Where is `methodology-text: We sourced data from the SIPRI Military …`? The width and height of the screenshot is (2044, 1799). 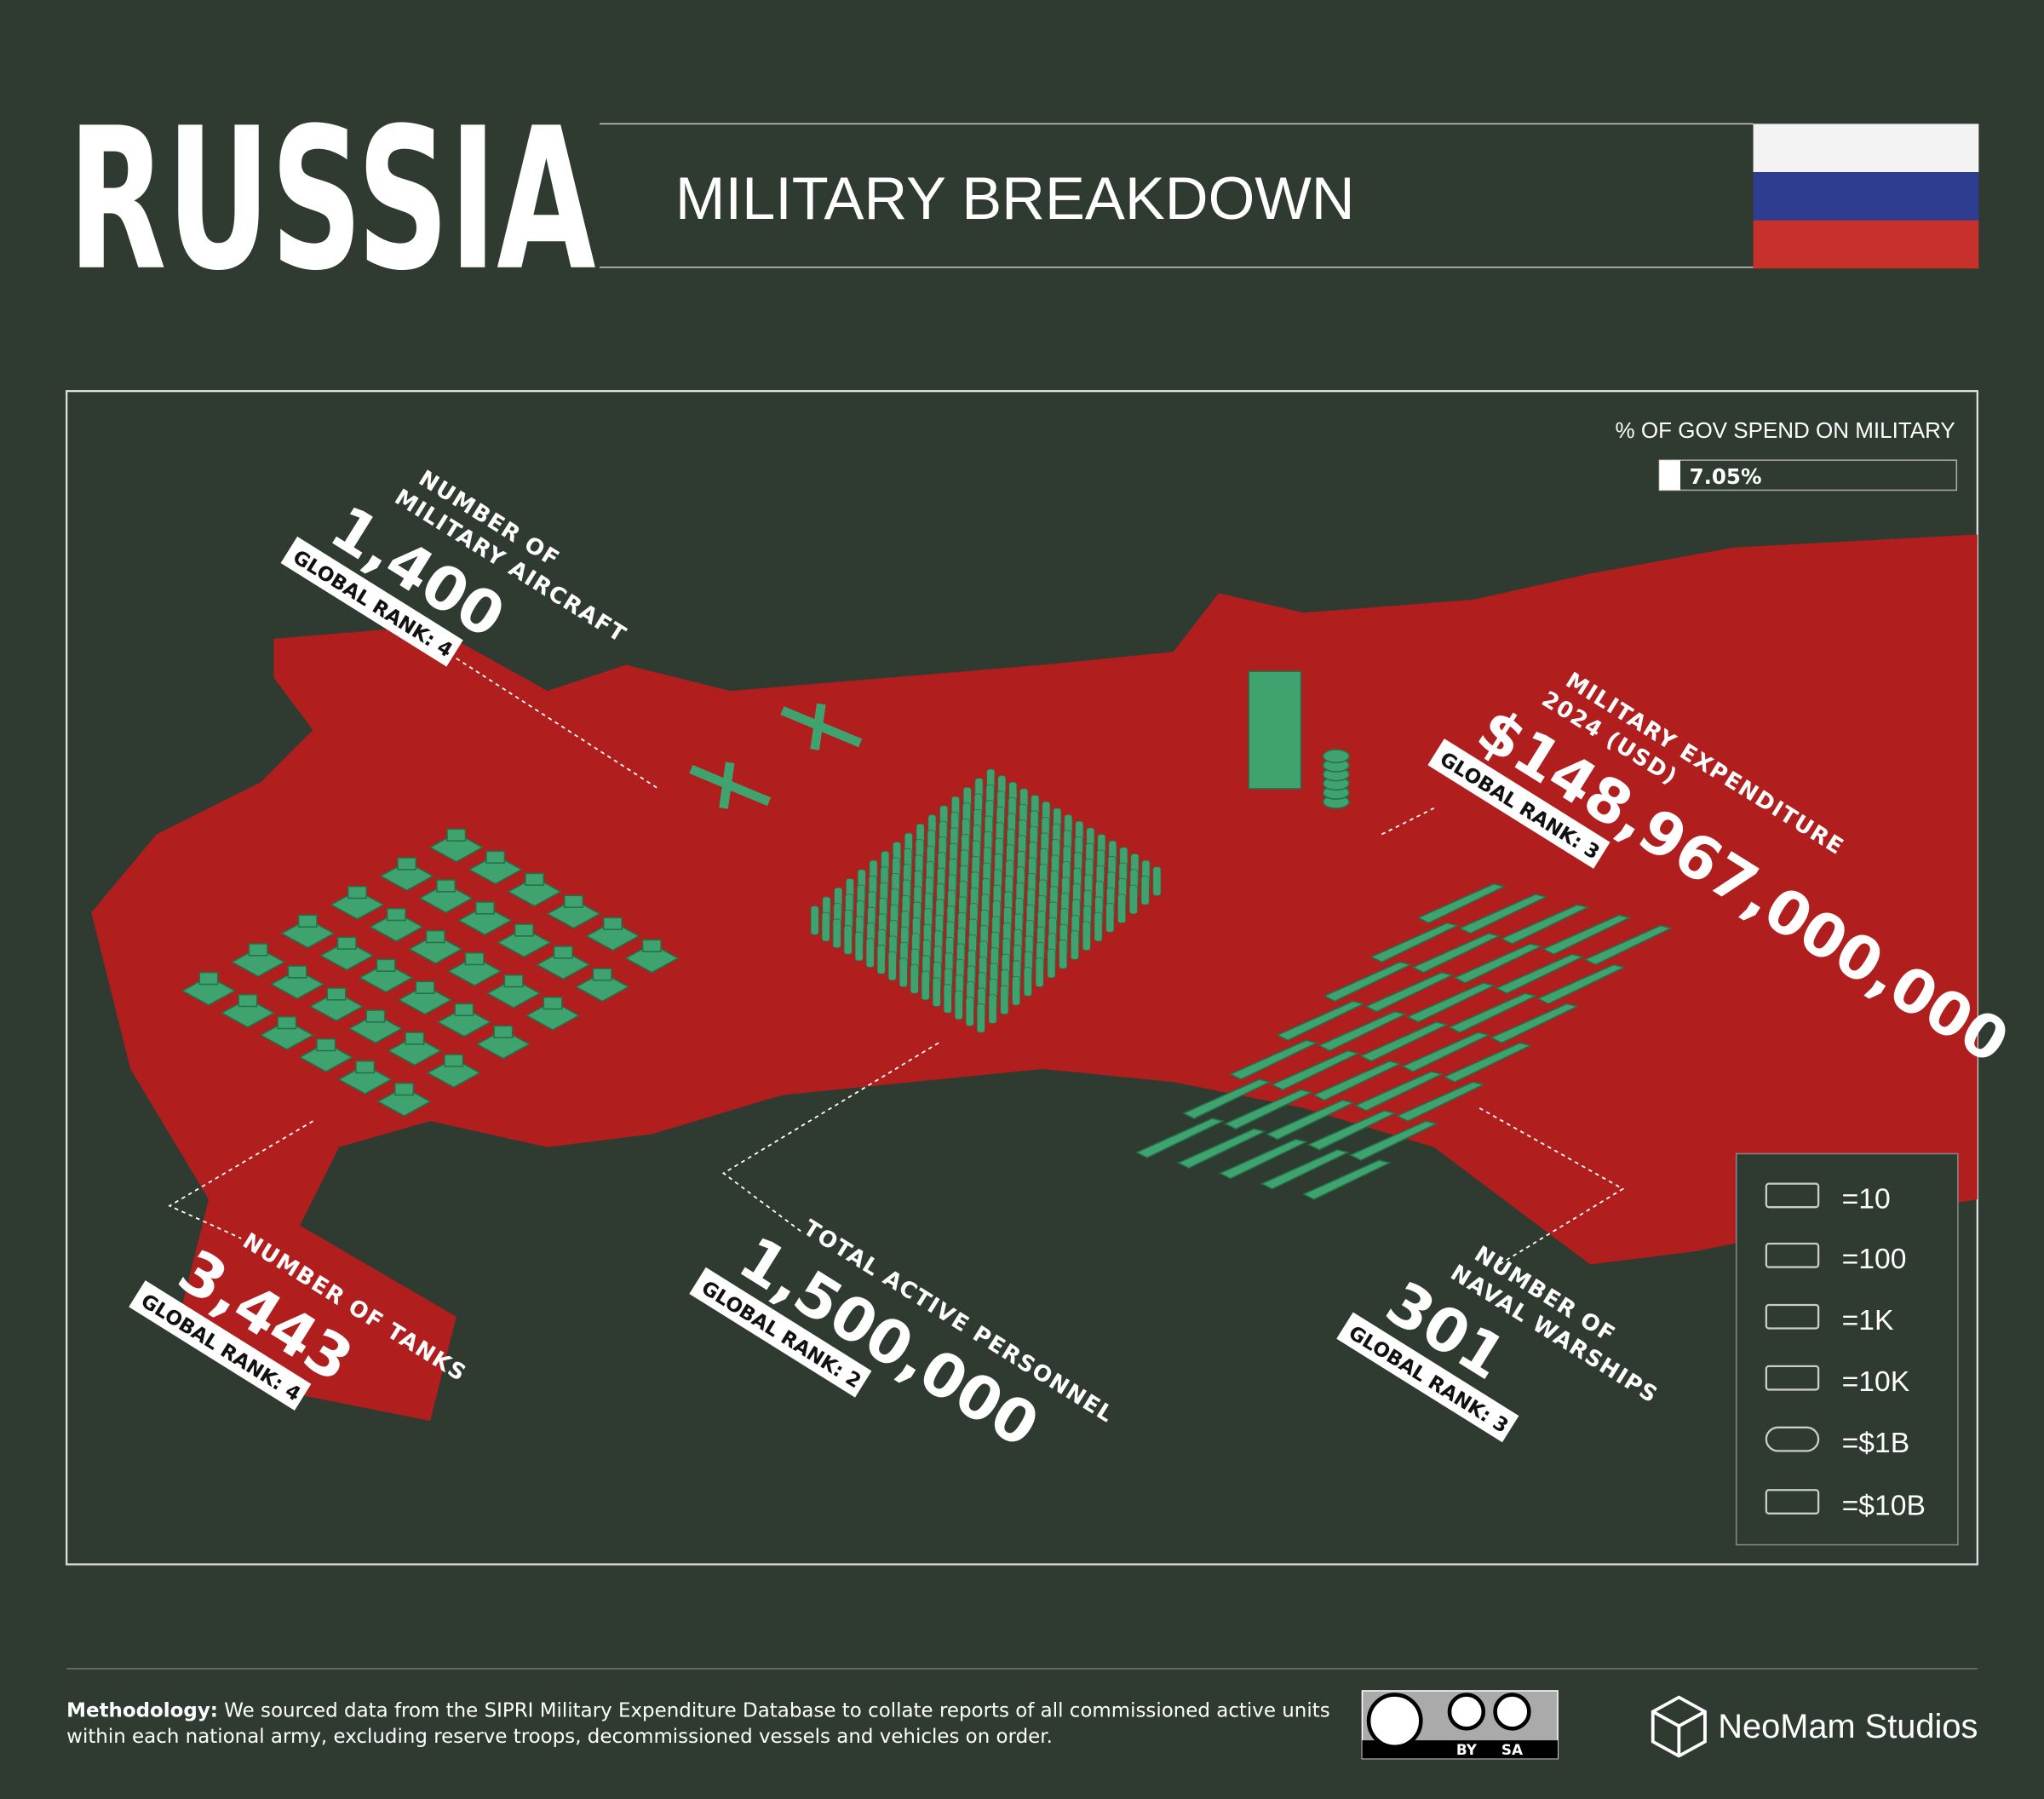 methodology-text: We sourced data from the SIPRI Military … is located at coordinates (776, 1711).